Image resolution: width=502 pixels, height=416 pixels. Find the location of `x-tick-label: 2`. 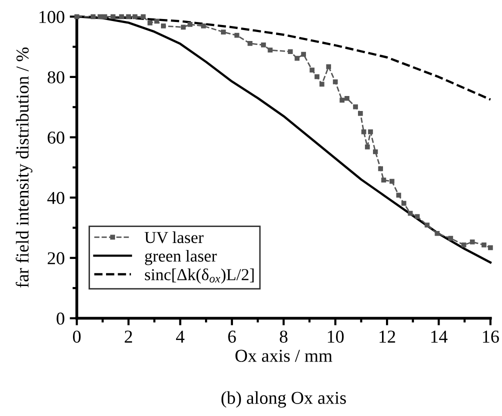

x-tick-label: 2 is located at coordinates (128, 336).